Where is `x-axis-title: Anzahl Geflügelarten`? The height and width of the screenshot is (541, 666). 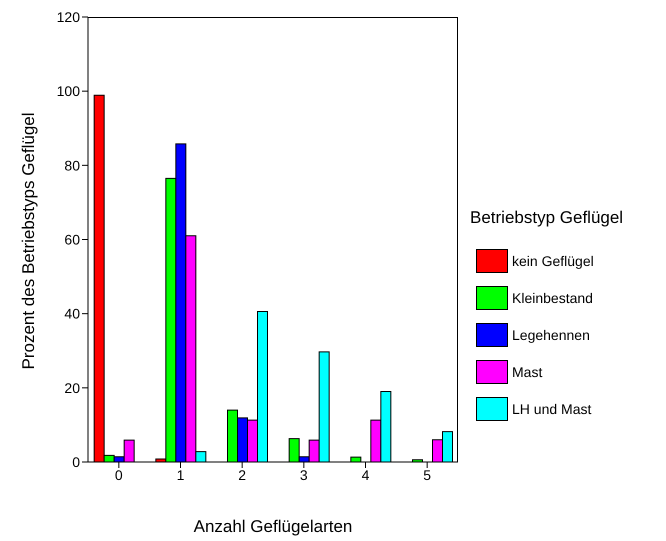 x-axis-title: Anzahl Geflügelarten is located at coordinates (273, 526).